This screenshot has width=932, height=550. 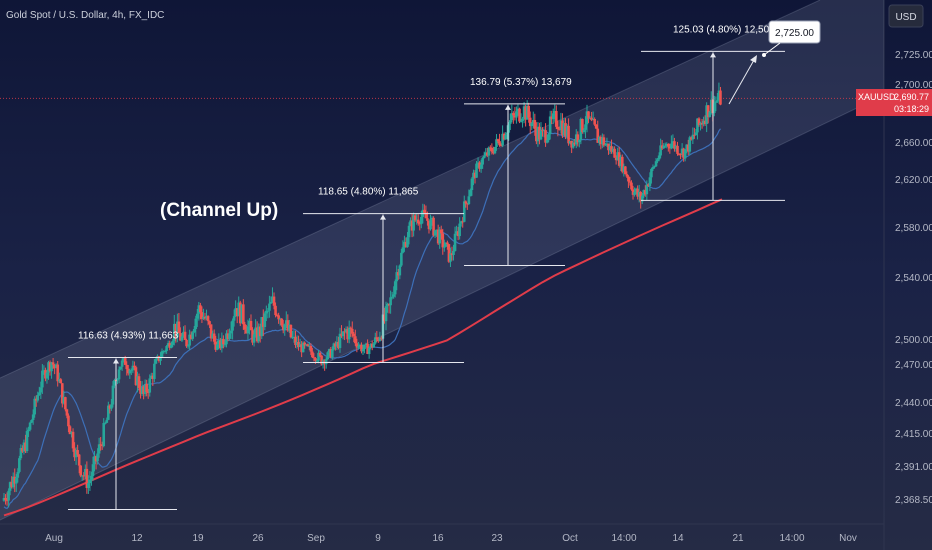 I want to click on time-tick-label: 14:00, so click(x=791, y=538).